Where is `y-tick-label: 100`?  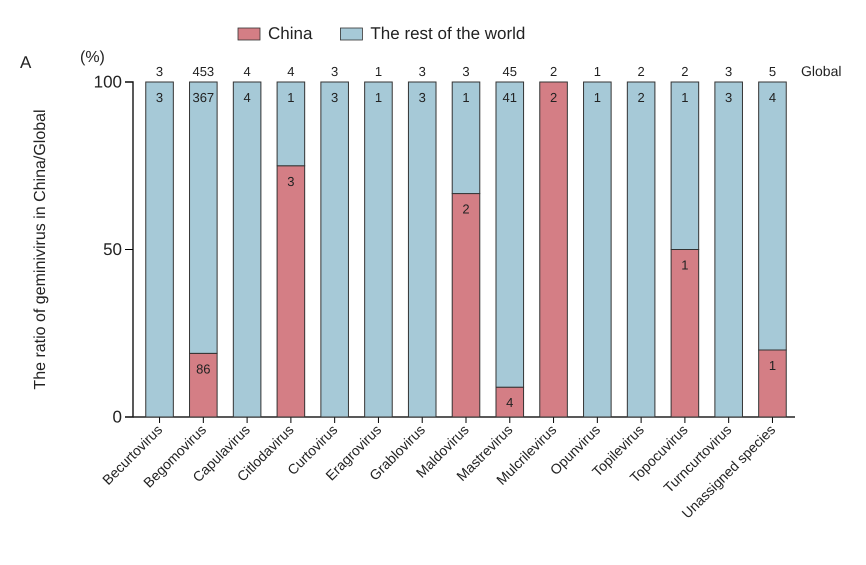
y-tick-label: 100 is located at coordinates (108, 82).